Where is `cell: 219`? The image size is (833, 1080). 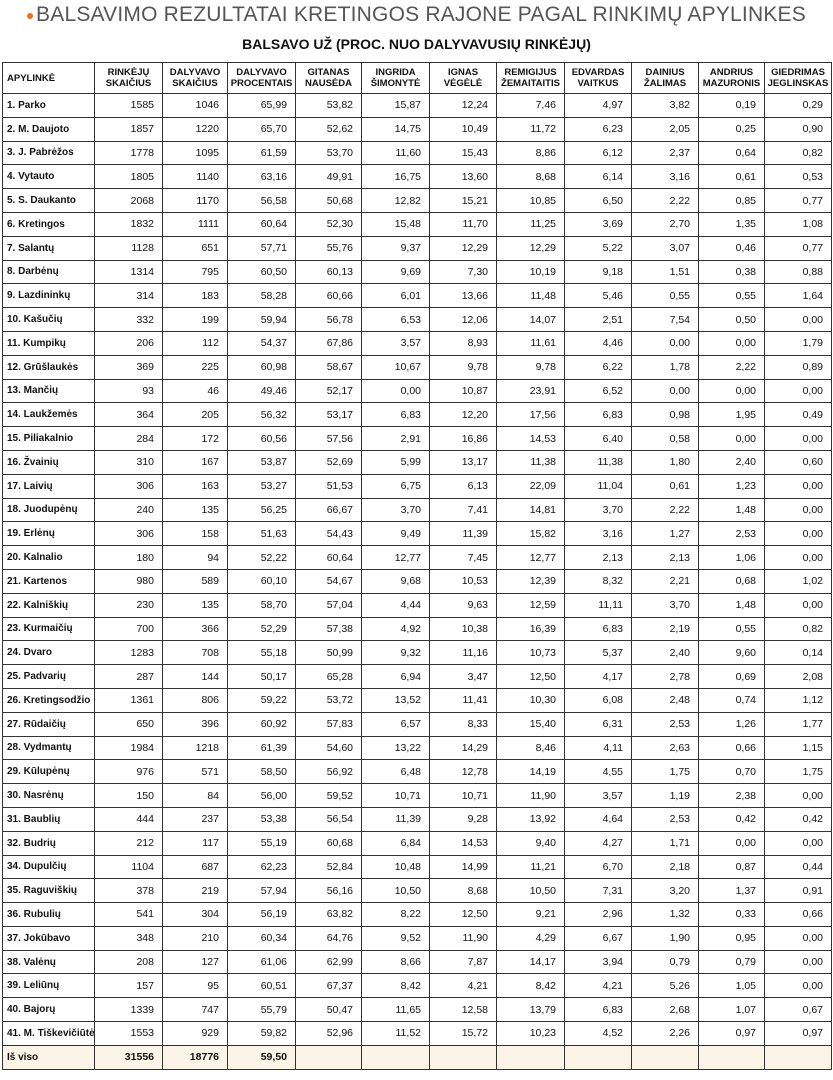
cell: 219 is located at coordinates (195, 891).